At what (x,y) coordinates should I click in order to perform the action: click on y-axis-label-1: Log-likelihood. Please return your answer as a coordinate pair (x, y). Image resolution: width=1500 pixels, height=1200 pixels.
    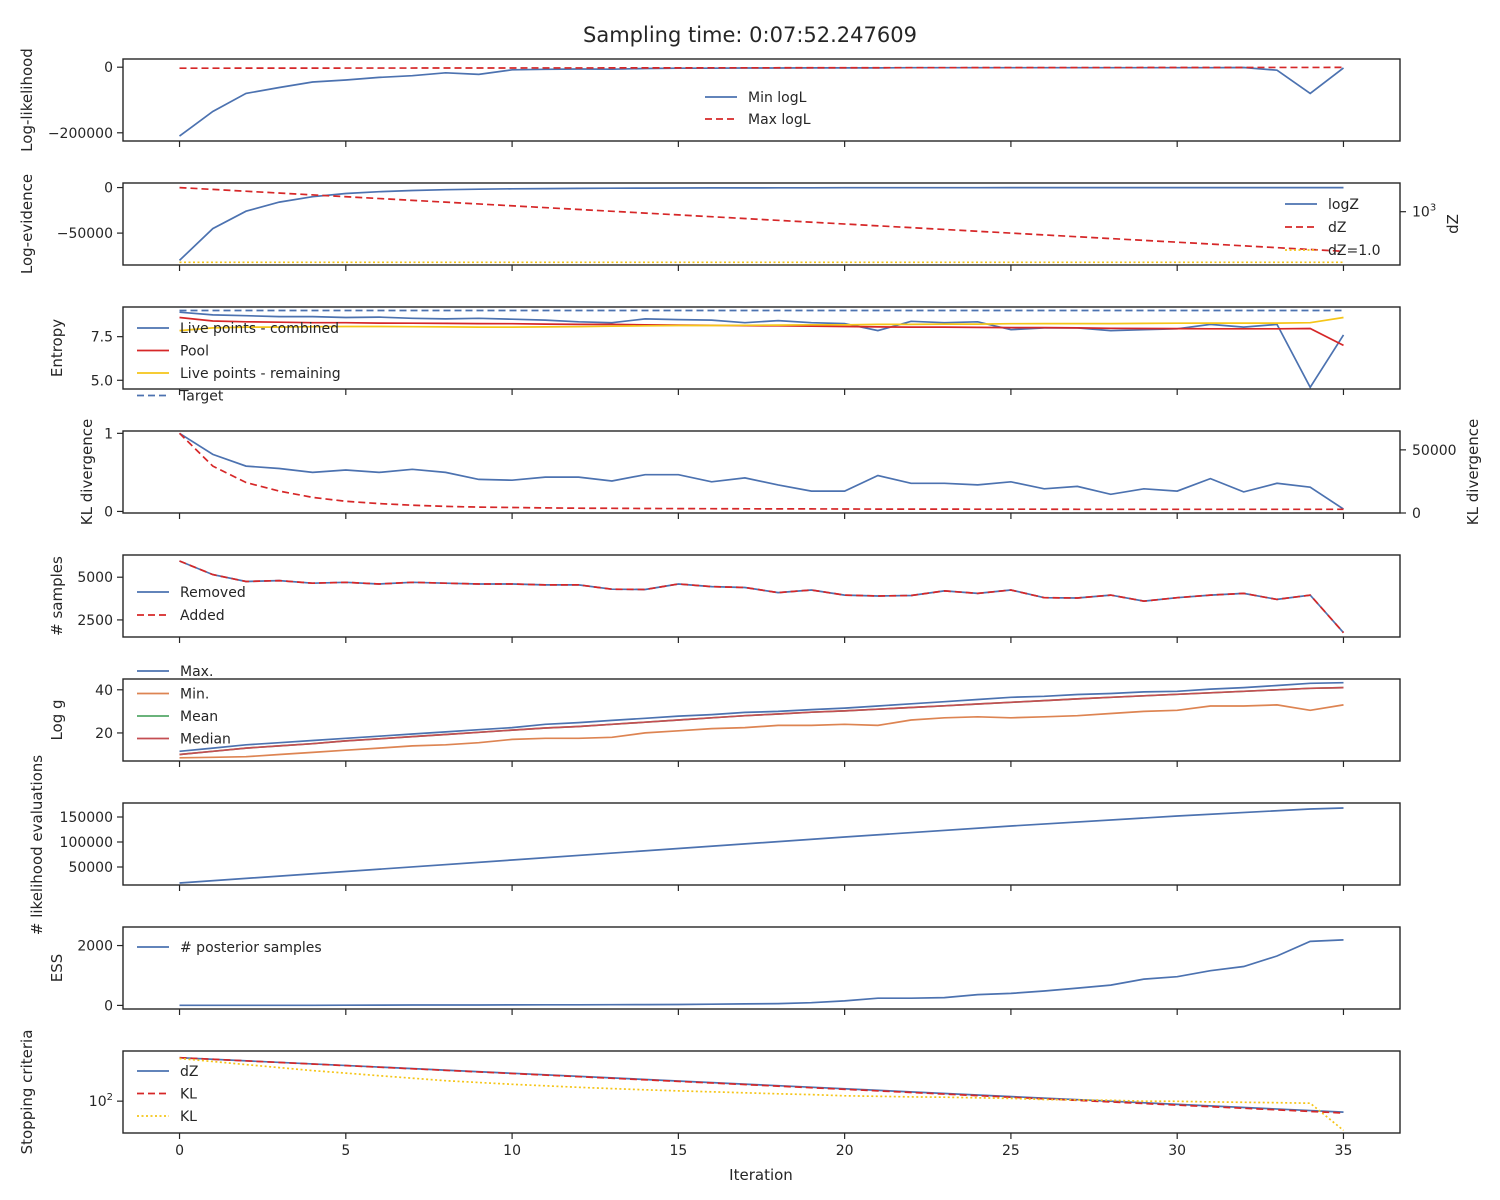
    Looking at the image, I should click on (27, 100).